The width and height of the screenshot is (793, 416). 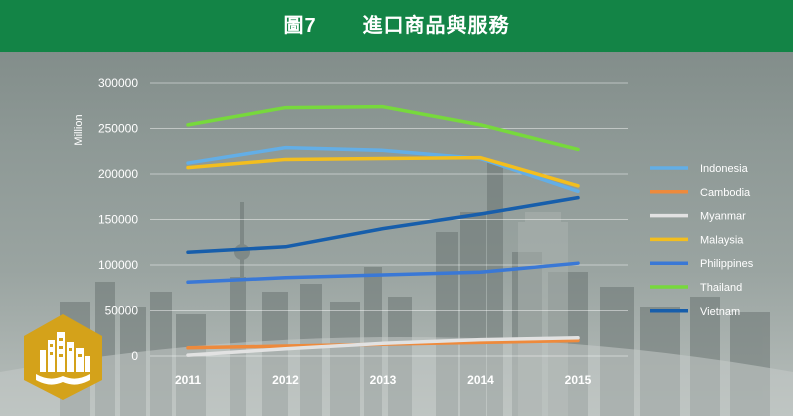 What do you see at coordinates (118, 174) in the screenshot?
I see `y-tick-label: 200000` at bounding box center [118, 174].